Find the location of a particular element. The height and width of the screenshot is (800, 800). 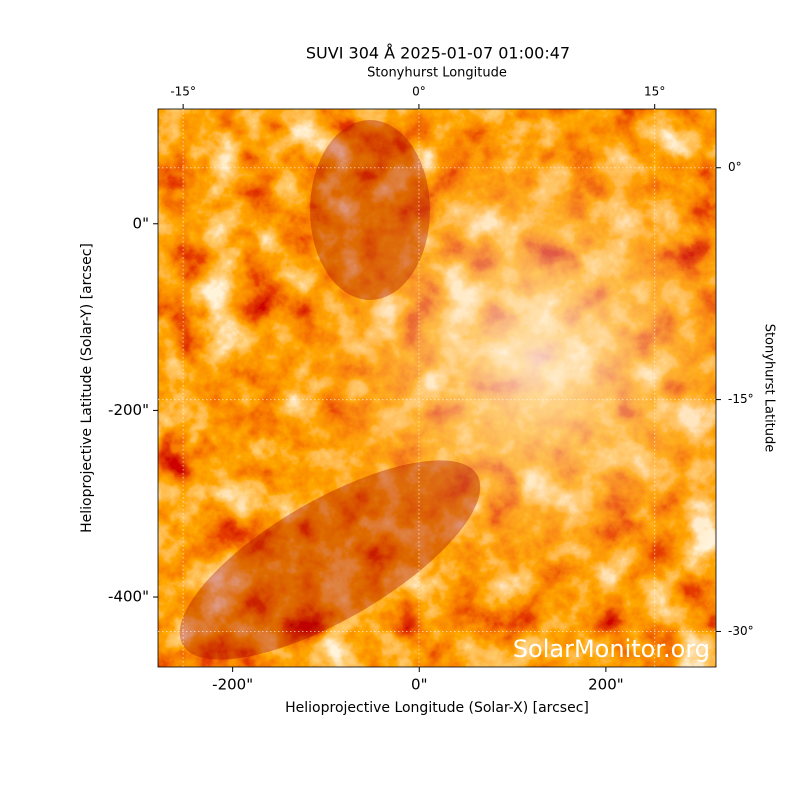

chart-title: SUVI 304 Å 2025-01-07 01:00:47 is located at coordinates (438, 53).